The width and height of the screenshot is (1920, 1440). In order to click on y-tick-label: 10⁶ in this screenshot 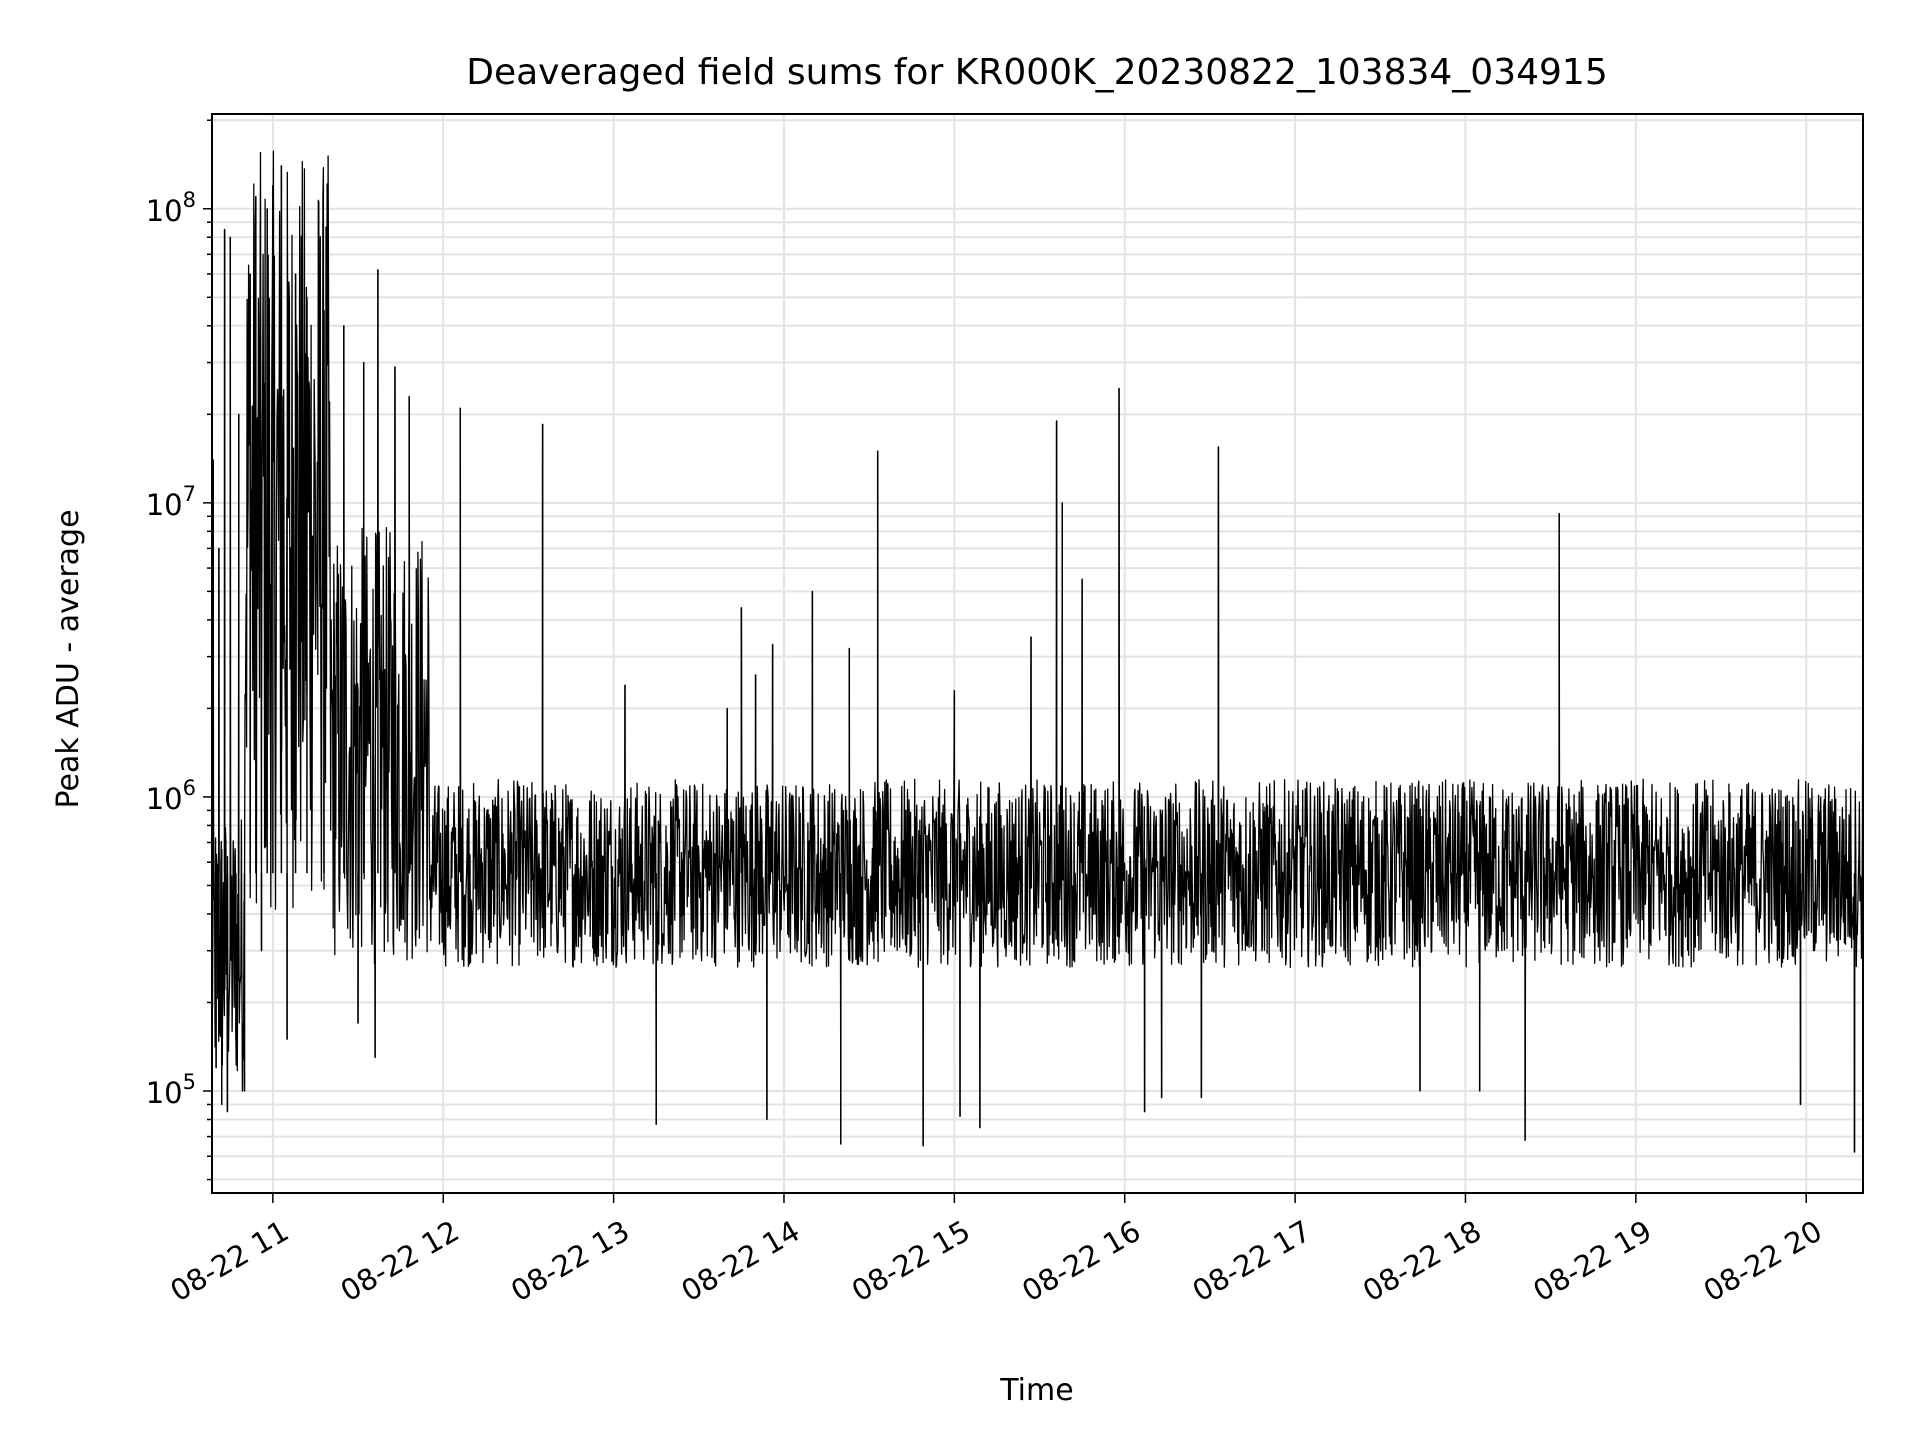, I will do `click(171, 796)`.